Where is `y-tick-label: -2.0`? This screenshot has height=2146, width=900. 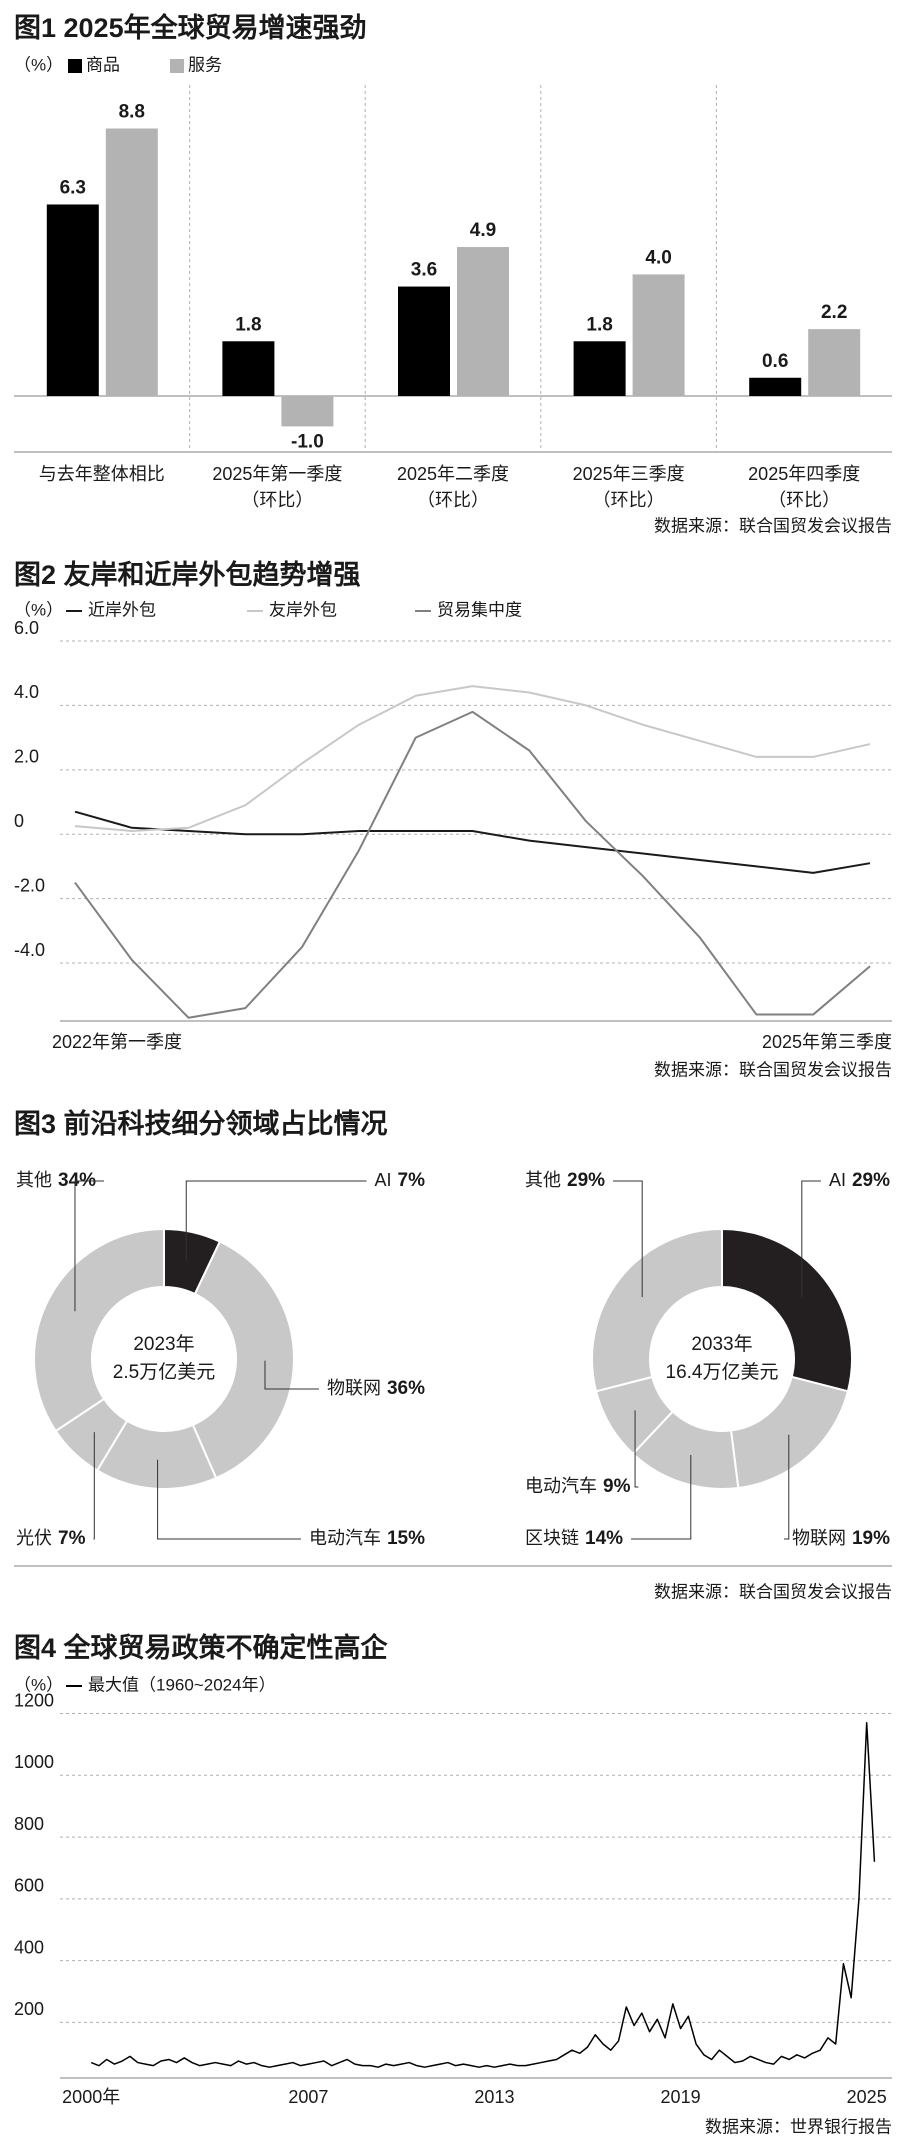
y-tick-label: -2.0 is located at coordinates (29, 885).